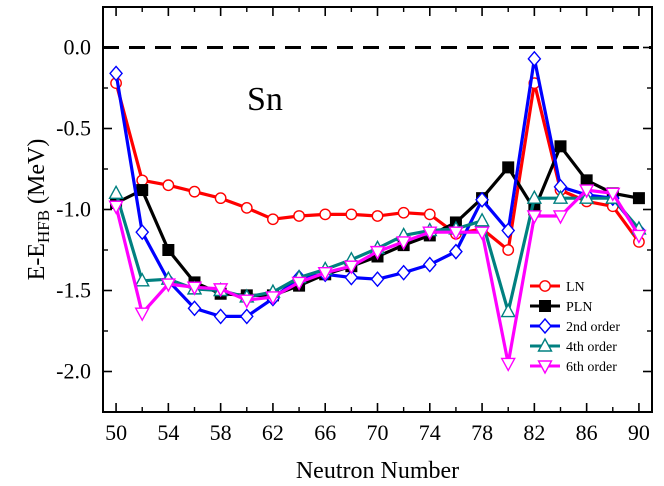 Image resolution: width=664 pixels, height=486 pixels. I want to click on legend-marker-ln, so click(545, 286).